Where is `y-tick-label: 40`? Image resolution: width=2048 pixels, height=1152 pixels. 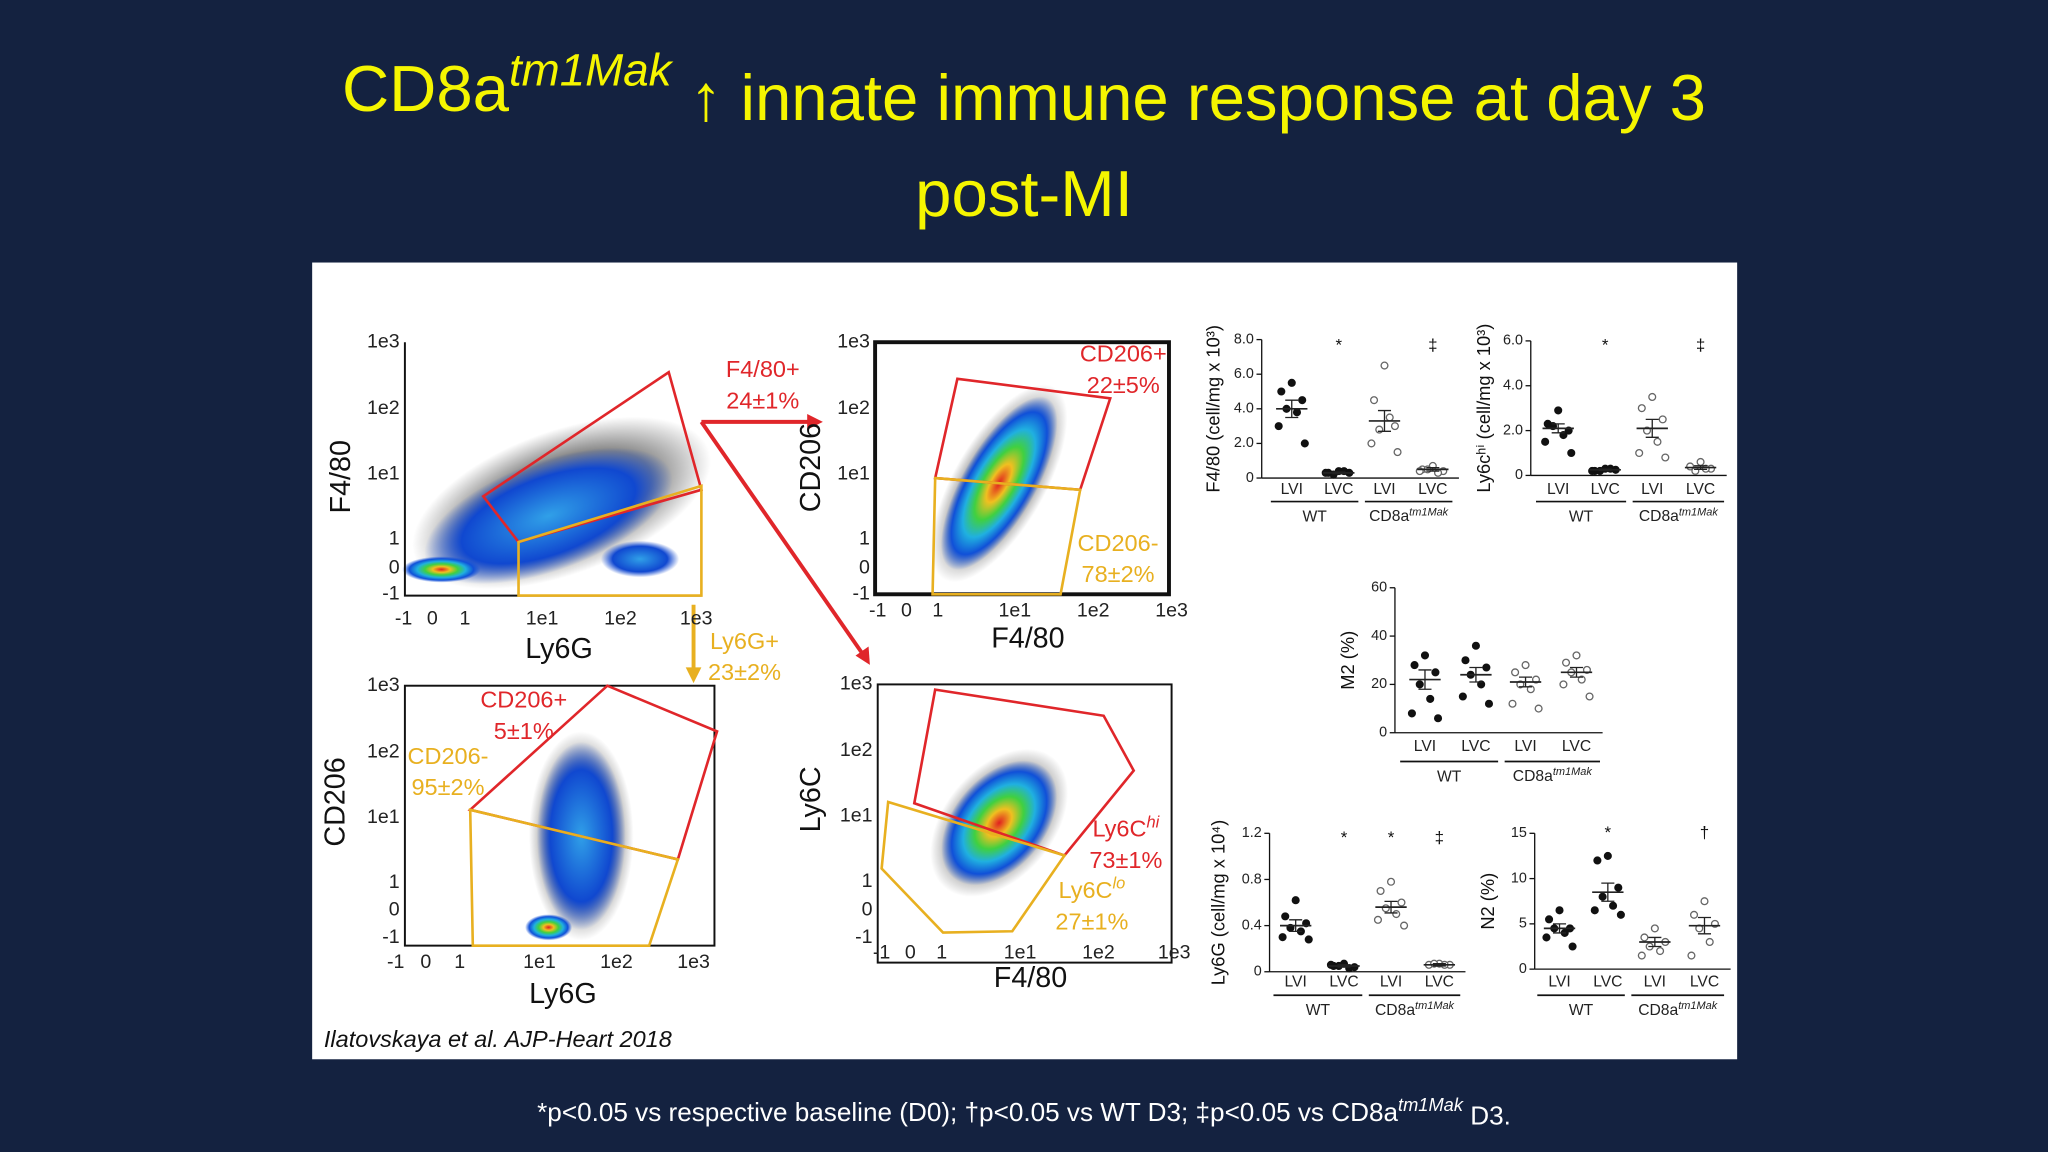
y-tick-label: 40 is located at coordinates (1379, 636).